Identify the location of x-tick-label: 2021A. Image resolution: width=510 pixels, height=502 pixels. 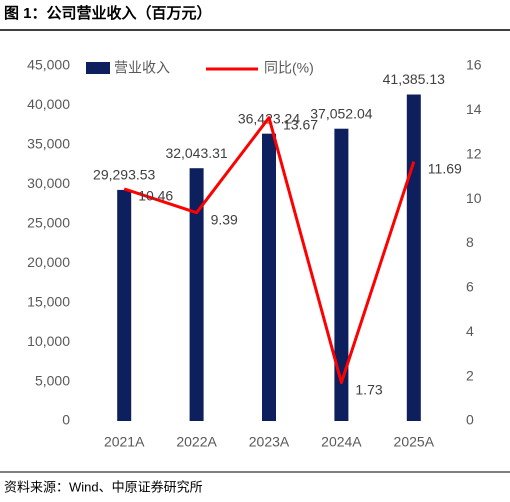
(124, 442).